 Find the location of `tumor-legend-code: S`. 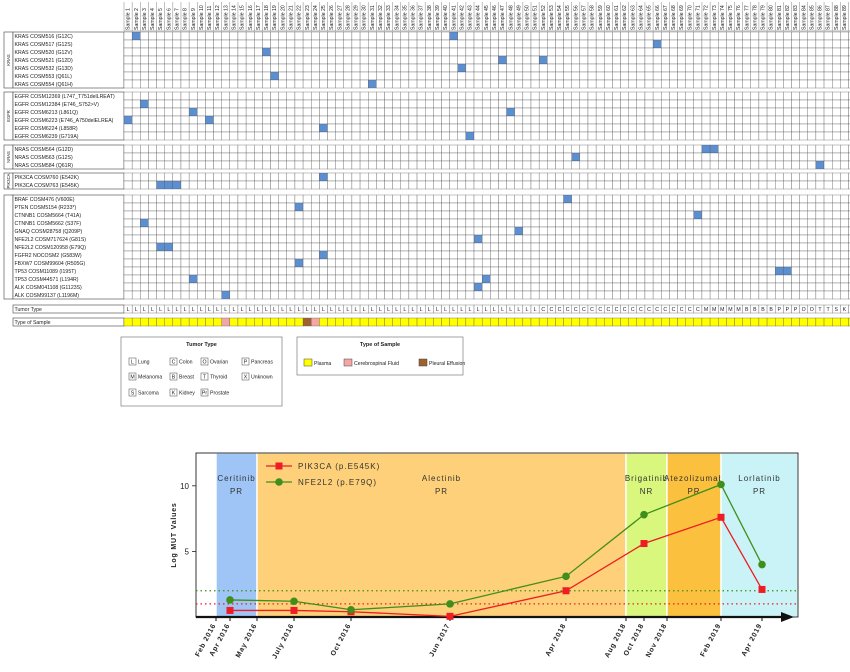

tumor-legend-code: S is located at coordinates (133, 394).